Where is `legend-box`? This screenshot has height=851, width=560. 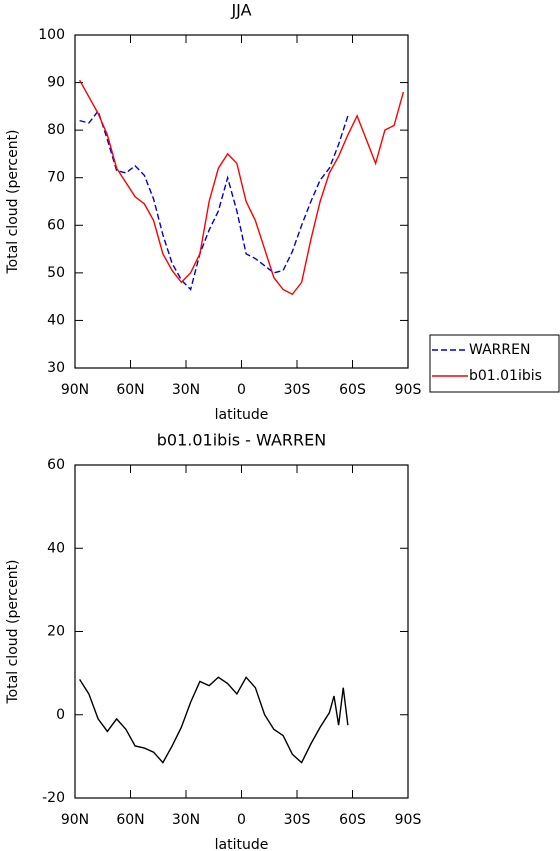 legend-box is located at coordinates (494, 363).